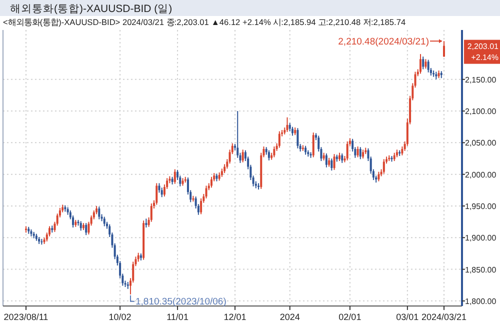 Image resolution: width=500 pixels, height=327 pixels. I want to click on x-tick-label: 10/02, so click(120, 317).